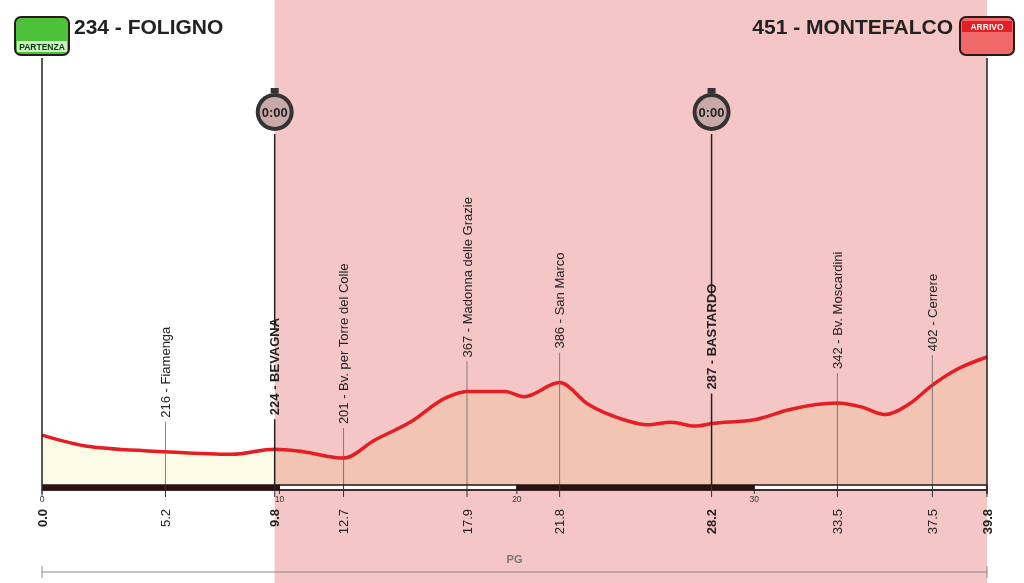 Image resolution: width=1024 pixels, height=583 pixels. Describe the element at coordinates (560, 300) in the screenshot. I see `annotation: 386 - San Marco` at that location.